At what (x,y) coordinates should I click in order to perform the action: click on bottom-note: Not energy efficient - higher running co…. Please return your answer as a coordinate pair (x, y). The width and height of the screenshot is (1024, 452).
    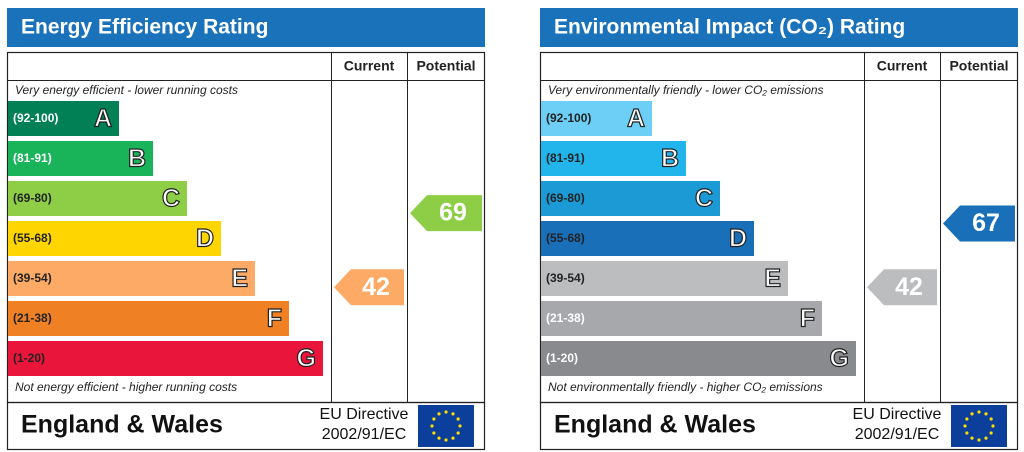
    Looking at the image, I should click on (126, 387).